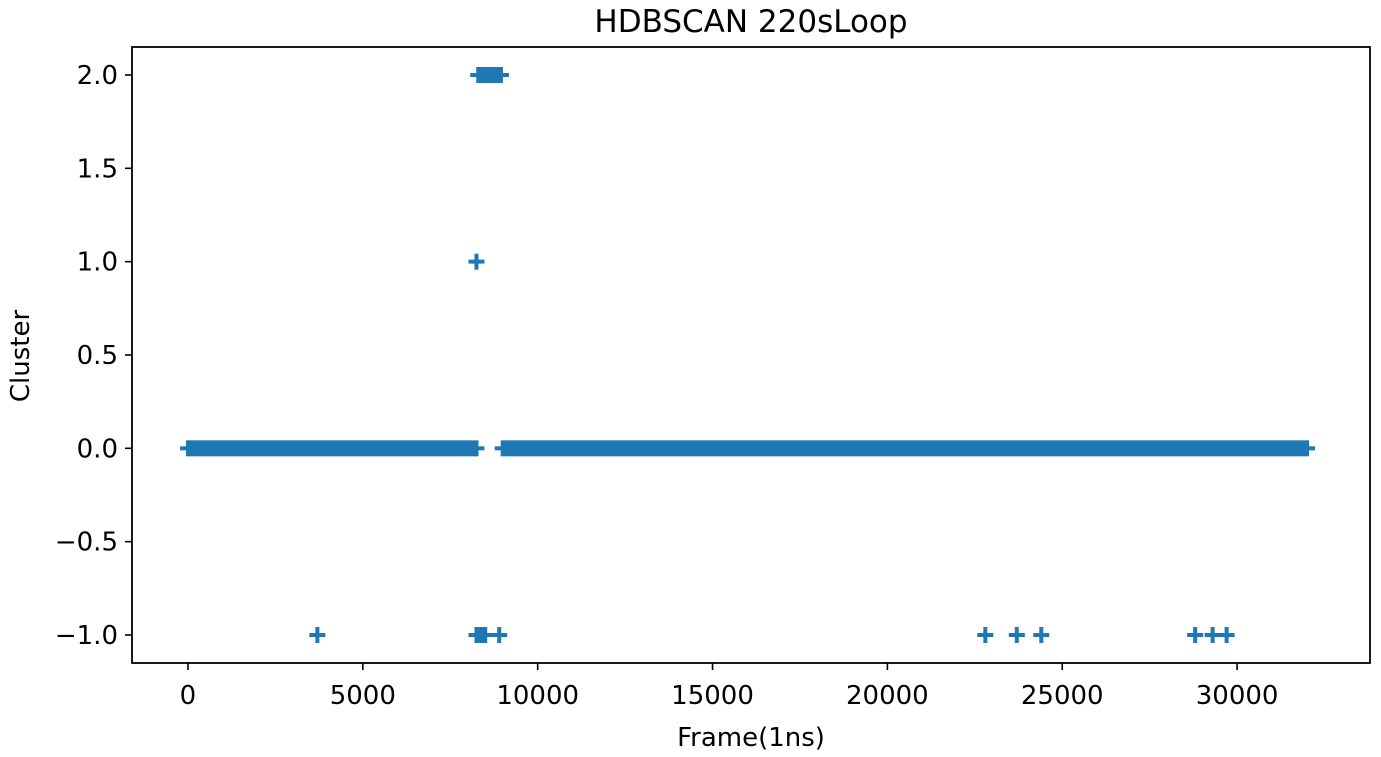 The height and width of the screenshot is (757, 1381). What do you see at coordinates (86, 543) in the screenshot?
I see `y-tick-label: −0.5` at bounding box center [86, 543].